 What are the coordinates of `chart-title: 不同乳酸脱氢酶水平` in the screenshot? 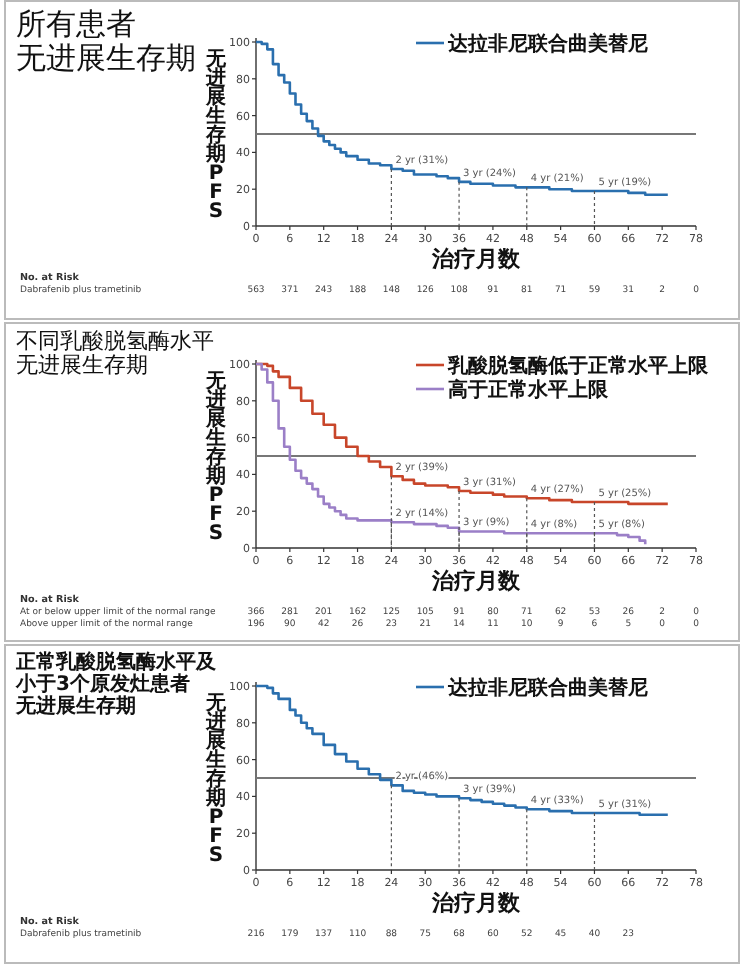 It's located at (115, 341).